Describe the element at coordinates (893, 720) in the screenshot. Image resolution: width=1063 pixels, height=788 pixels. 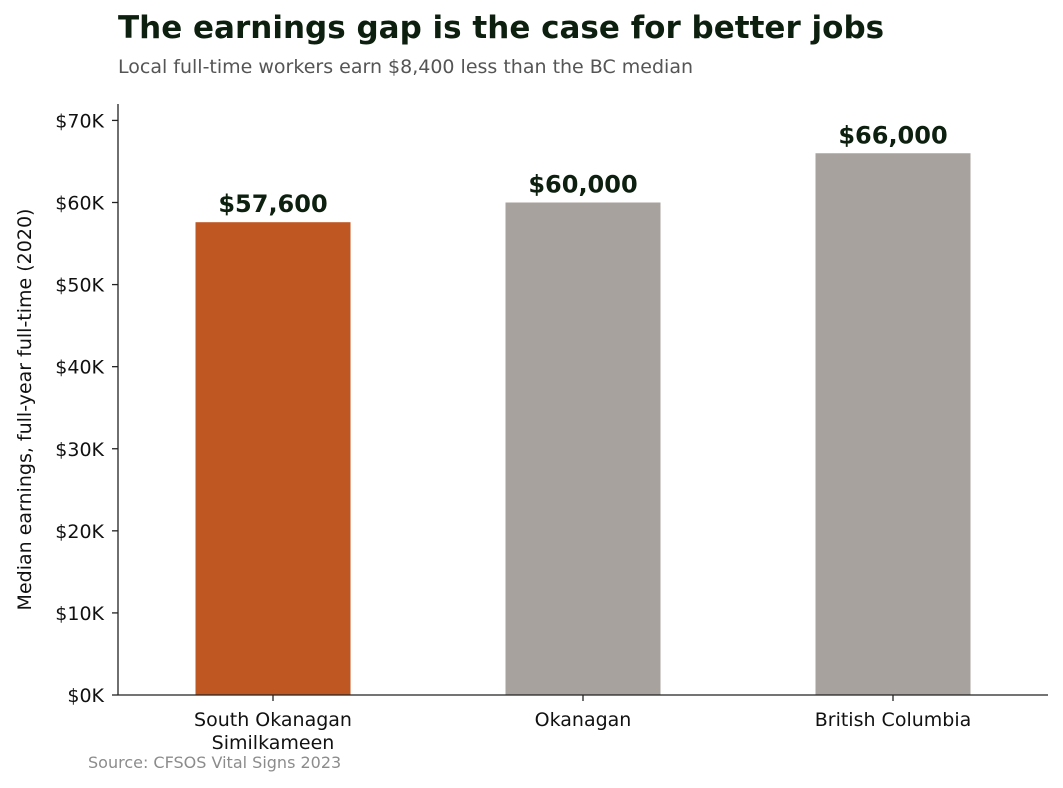
I see `x-tick-label: British Columbia` at that location.